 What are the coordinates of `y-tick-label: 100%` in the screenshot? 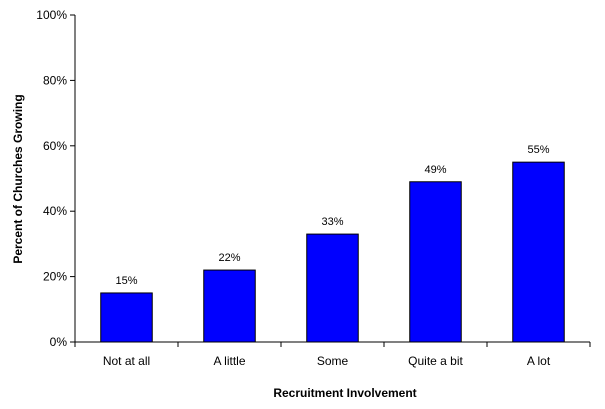 It's located at (51, 15).